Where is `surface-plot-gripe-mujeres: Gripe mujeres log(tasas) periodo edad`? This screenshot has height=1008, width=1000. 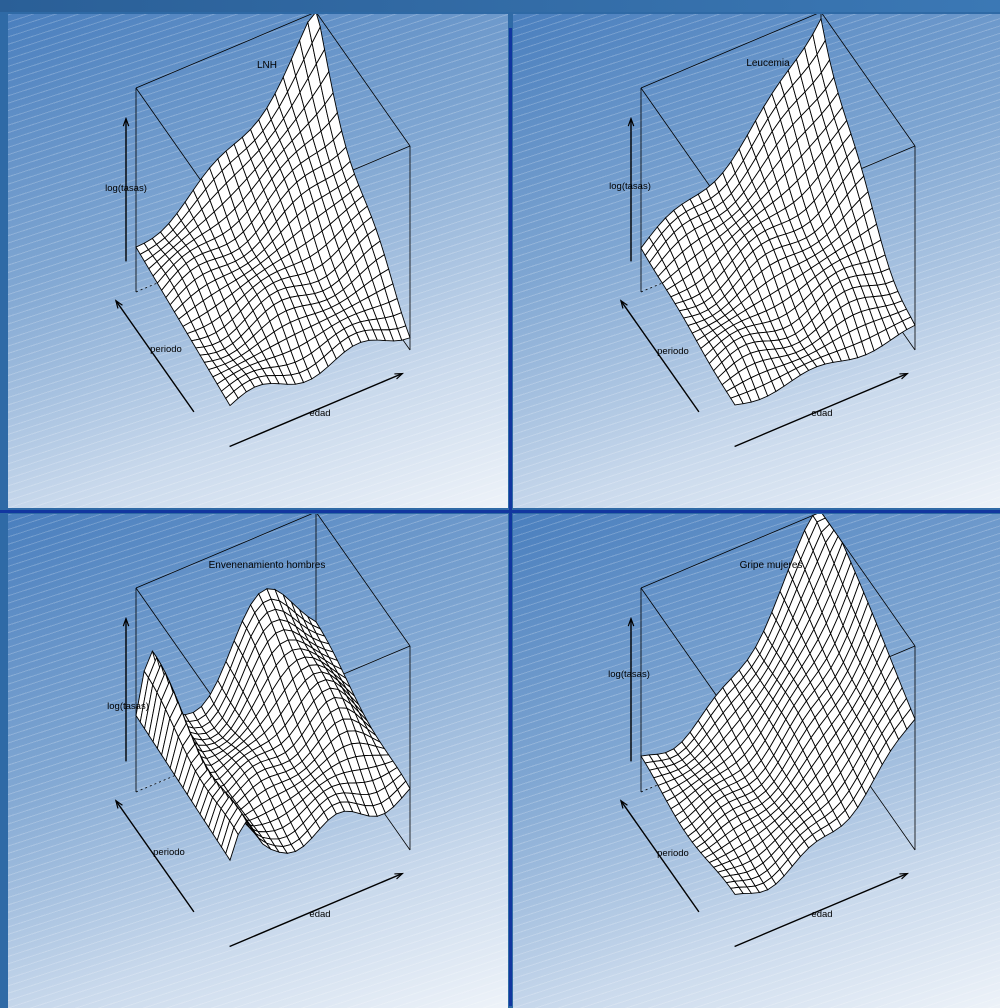
surface-plot-gripe-mujeres: Gripe mujeres log(tasas) periodo edad is located at coordinates (762, 731).